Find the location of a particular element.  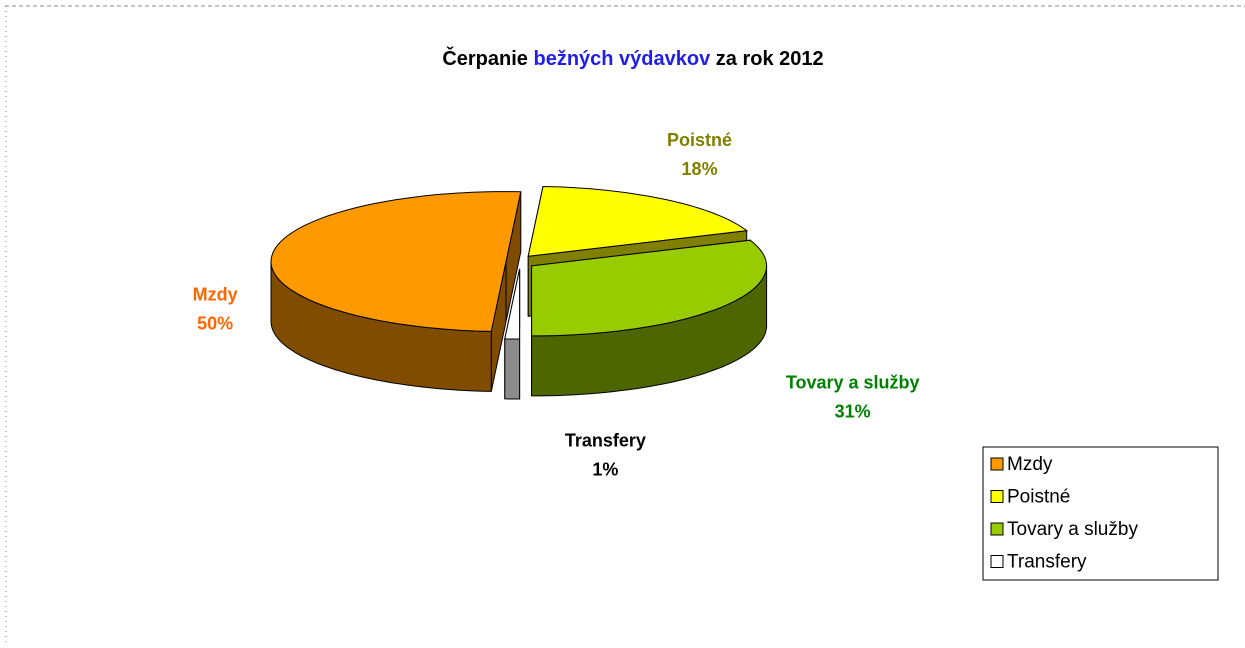

title-part: Čerpanie is located at coordinates (485, 58).